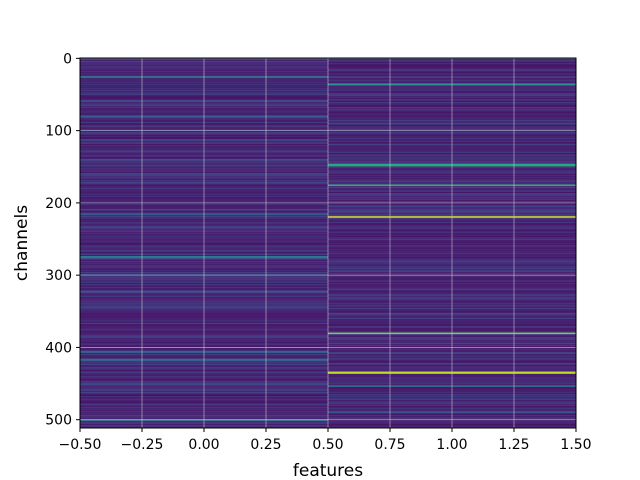 This screenshot has width=640, height=480. Describe the element at coordinates (58, 276) in the screenshot. I see `y-tick-label: 300` at that location.